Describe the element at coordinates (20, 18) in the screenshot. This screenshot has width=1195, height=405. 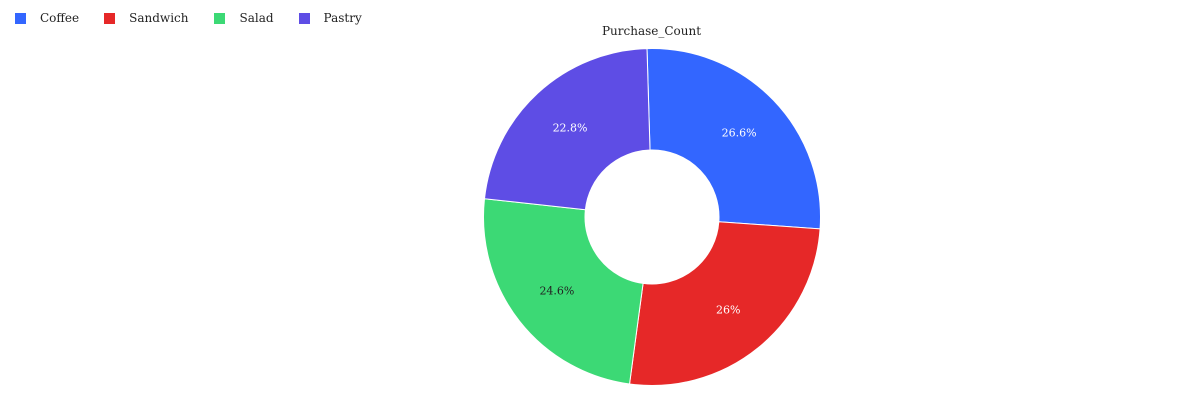
I see `legend-swatch-coffee` at that location.